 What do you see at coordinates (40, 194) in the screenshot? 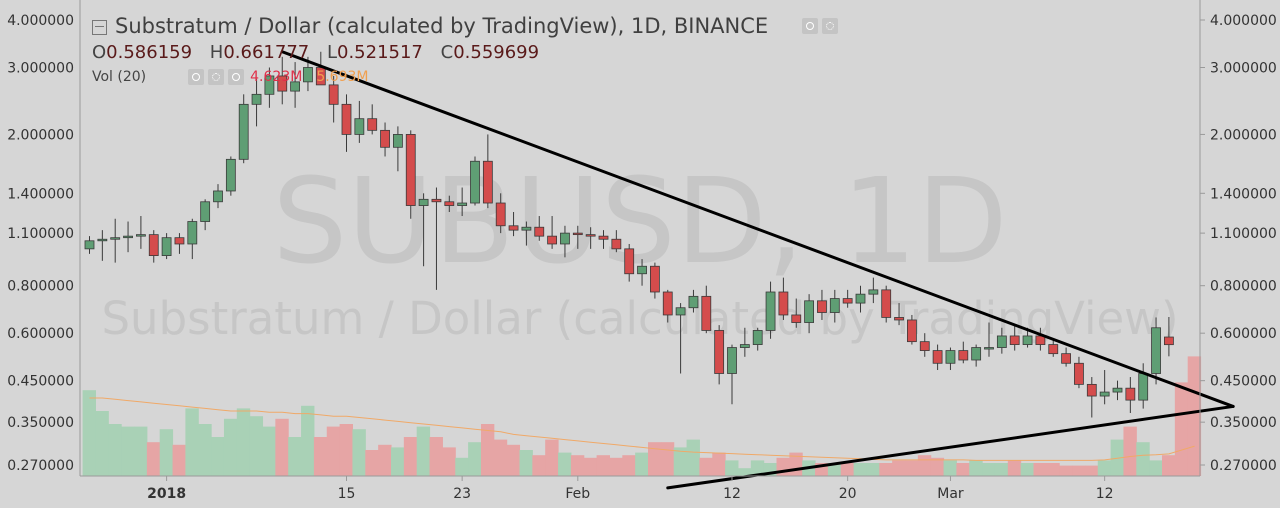
I see `y-tick-label-left: 1.400000` at bounding box center [40, 194].